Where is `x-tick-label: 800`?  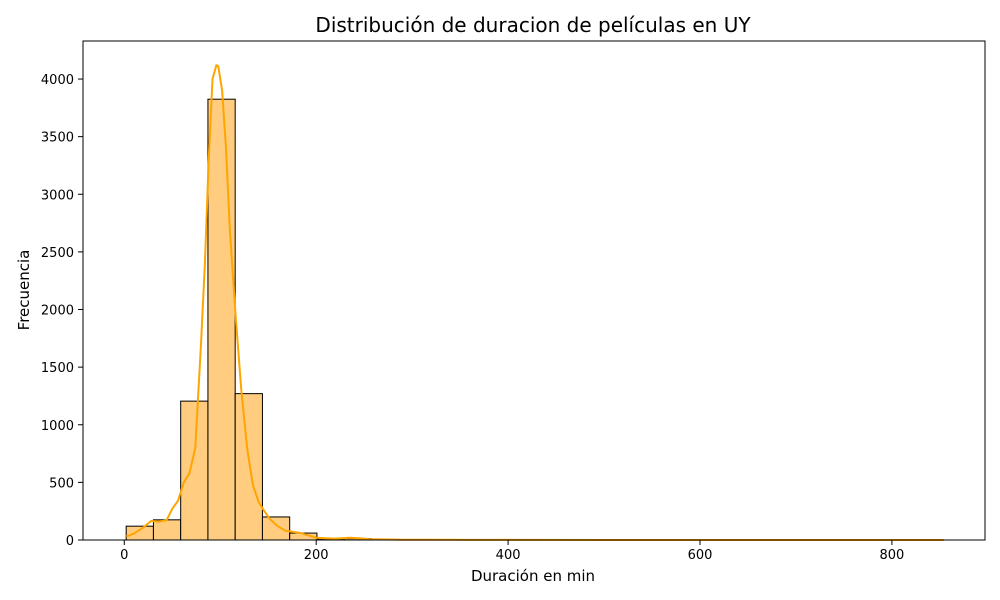 x-tick-label: 800 is located at coordinates (892, 555).